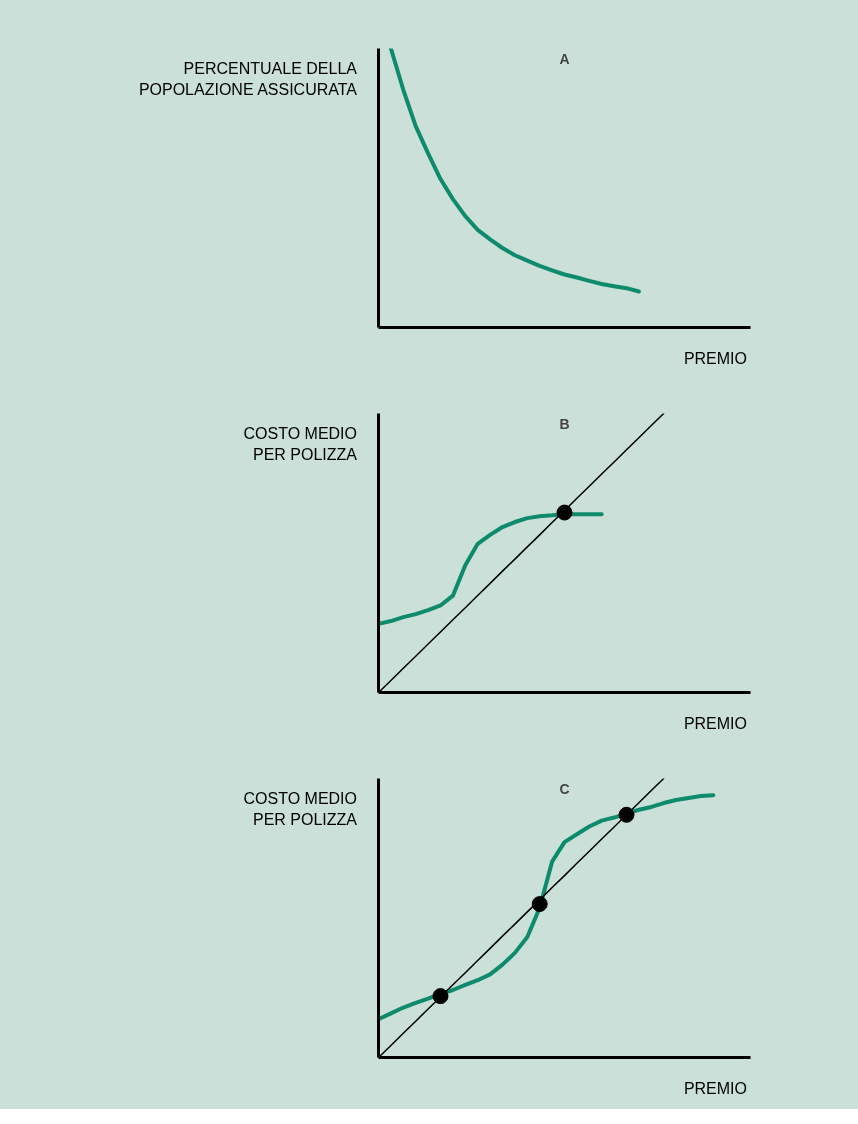  I want to click on chart-title: B, so click(564, 423).